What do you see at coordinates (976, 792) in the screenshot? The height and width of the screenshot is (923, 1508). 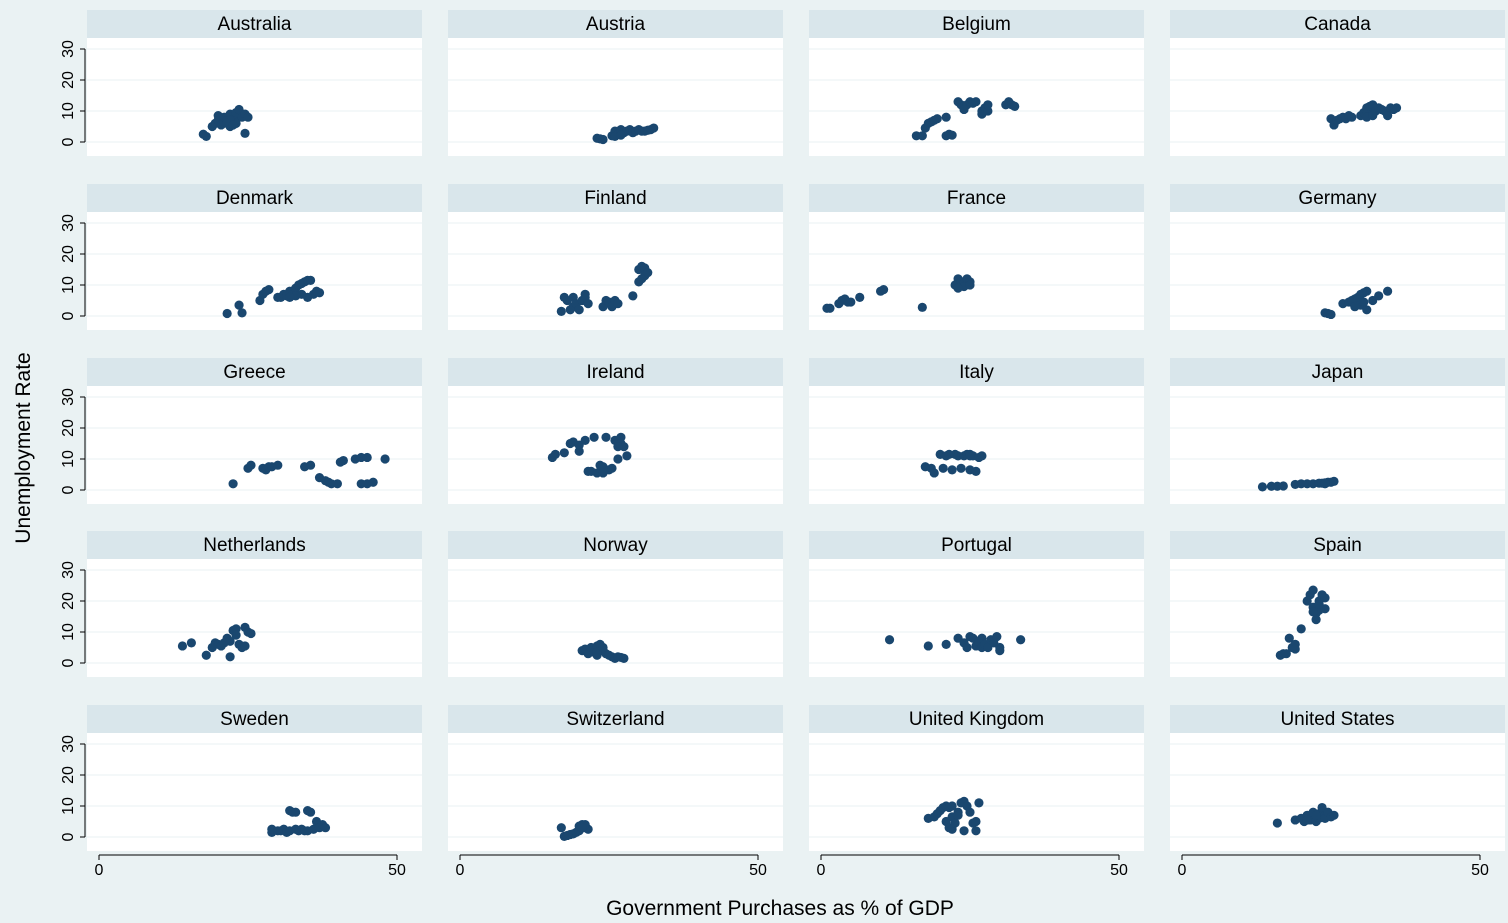 I see `panel: United Kingdom 0 50` at bounding box center [976, 792].